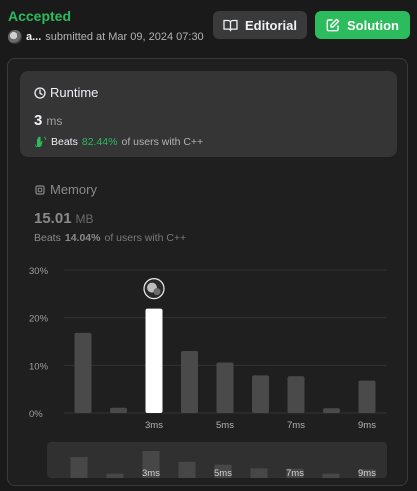 This screenshot has width=417, height=491. Describe the element at coordinates (39, 319) in the screenshot. I see `y-tick-label: 20%` at that location.